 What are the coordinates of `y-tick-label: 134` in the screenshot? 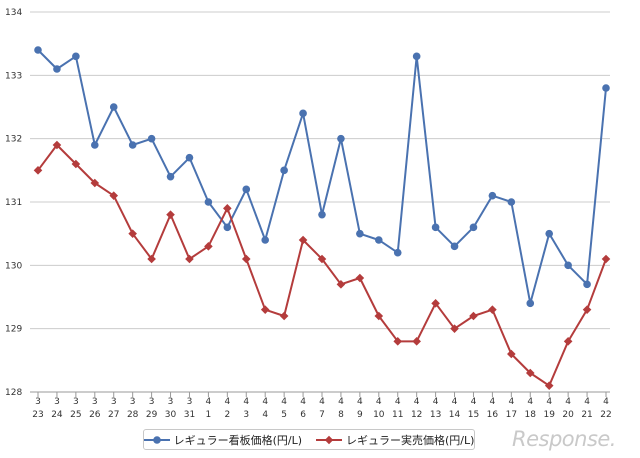 It's located at (13, 13).